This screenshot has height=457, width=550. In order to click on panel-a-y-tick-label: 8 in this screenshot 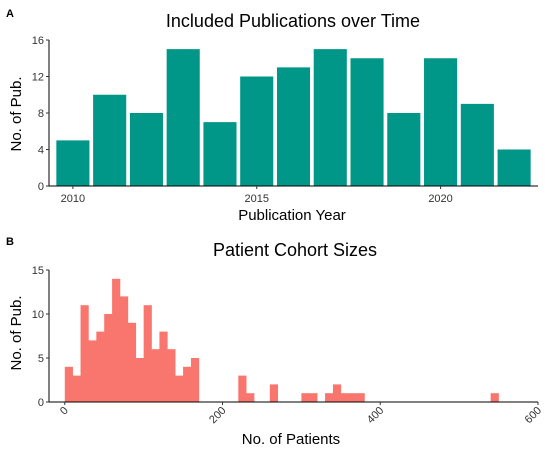, I will do `click(41, 114)`.